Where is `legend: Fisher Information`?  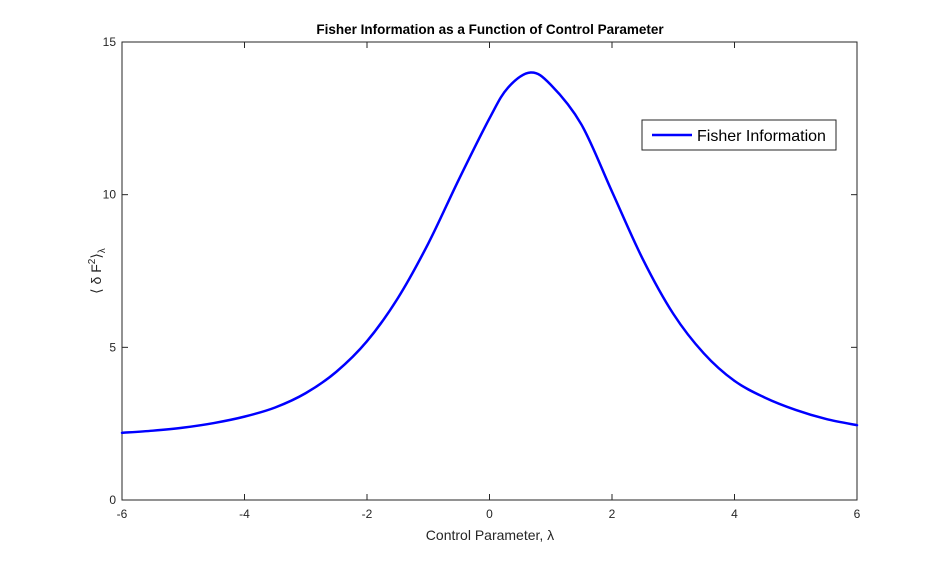 legend: Fisher Information is located at coordinates (739, 135).